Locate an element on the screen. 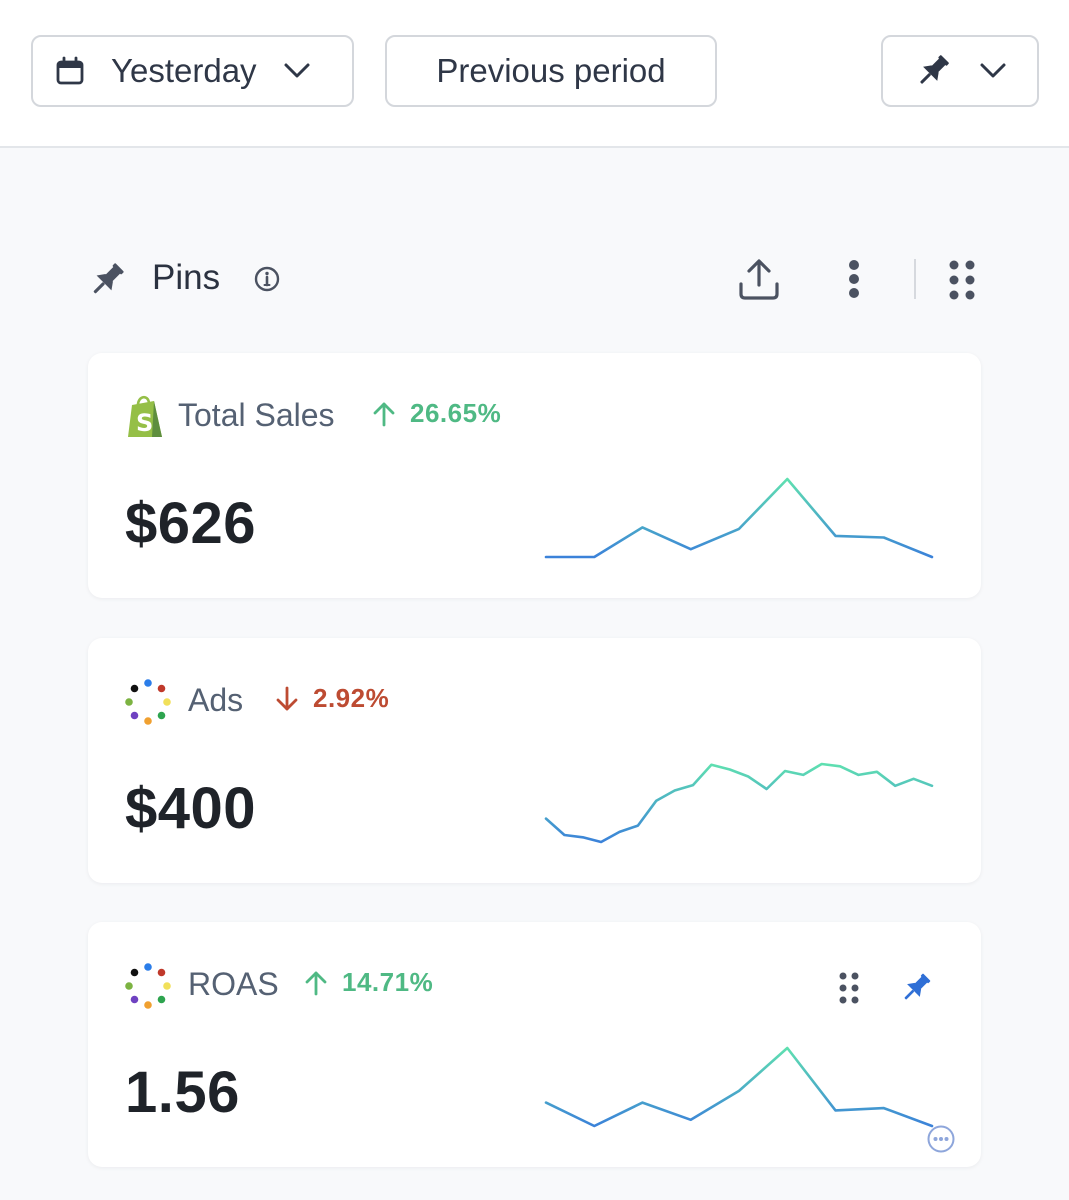  svg-text: S is located at coordinates (144, 423).